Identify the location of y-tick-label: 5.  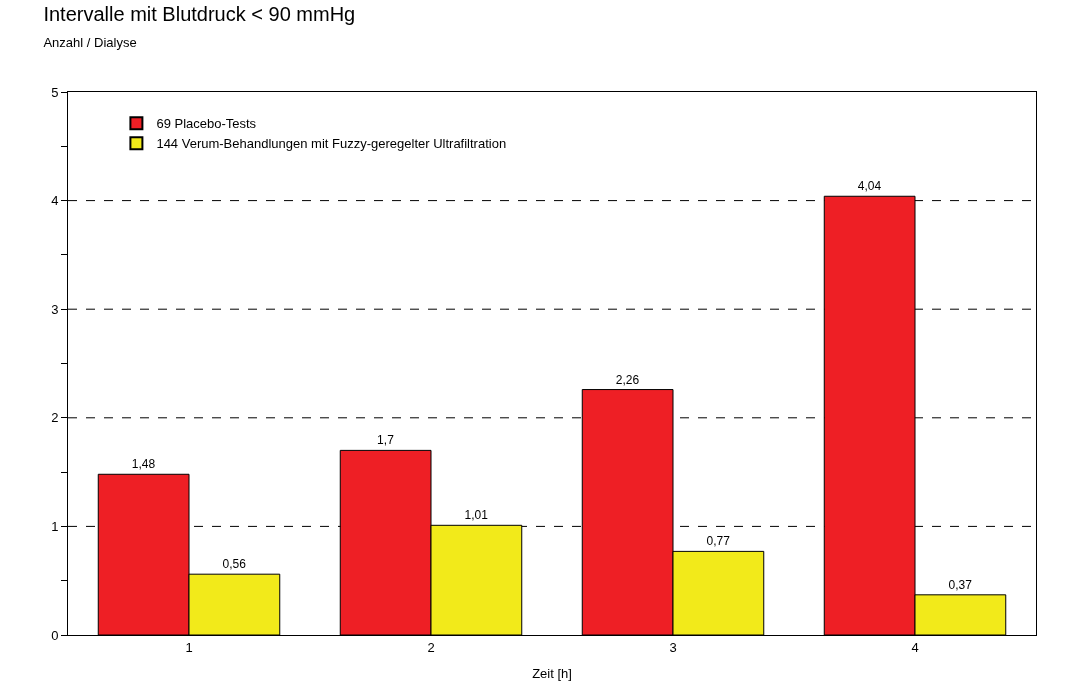
(55, 92).